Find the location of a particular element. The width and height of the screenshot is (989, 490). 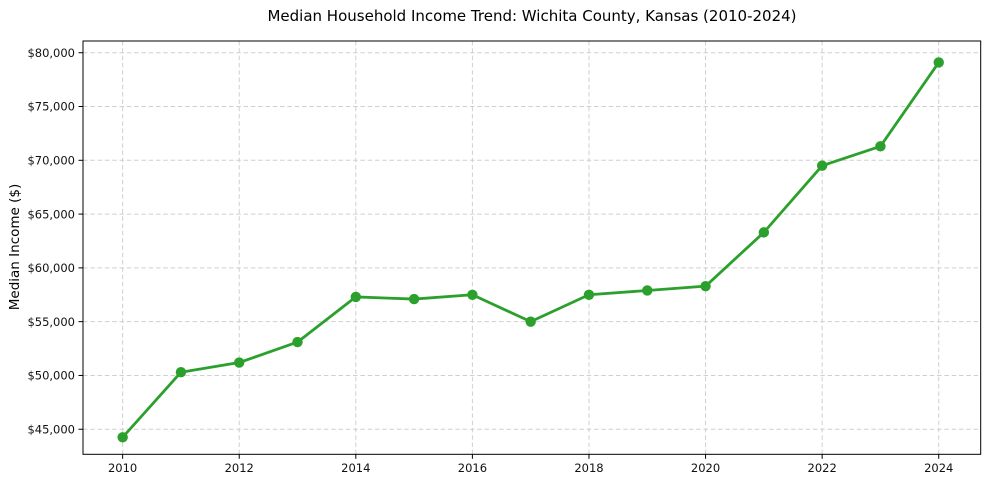

x-tick-label: 2020 is located at coordinates (705, 468).